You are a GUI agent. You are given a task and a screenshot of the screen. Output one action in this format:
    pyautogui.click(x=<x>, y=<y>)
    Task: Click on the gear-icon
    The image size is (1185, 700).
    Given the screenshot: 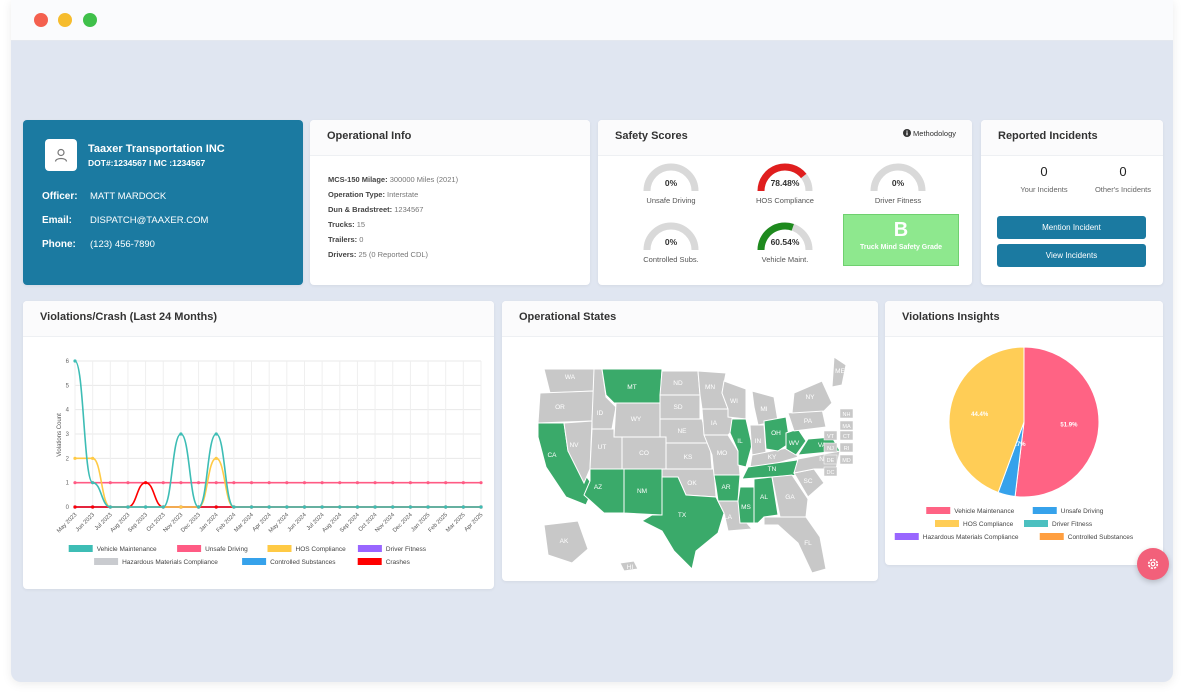 What is the action you would take?
    pyautogui.click(x=1153, y=564)
    